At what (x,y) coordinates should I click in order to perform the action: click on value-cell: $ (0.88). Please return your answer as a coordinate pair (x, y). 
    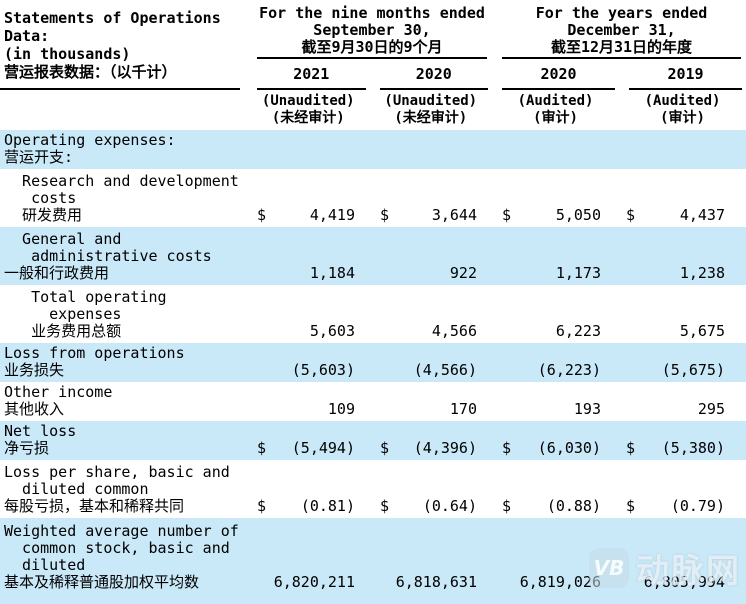
    Looking at the image, I should click on (554, 506).